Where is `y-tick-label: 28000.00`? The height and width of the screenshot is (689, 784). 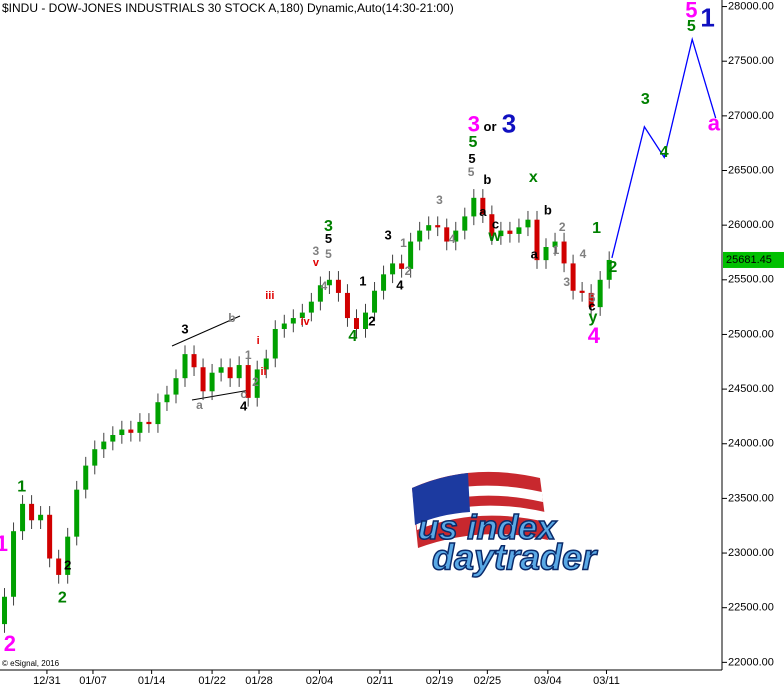 y-tick-label: 28000.00 is located at coordinates (751, 6).